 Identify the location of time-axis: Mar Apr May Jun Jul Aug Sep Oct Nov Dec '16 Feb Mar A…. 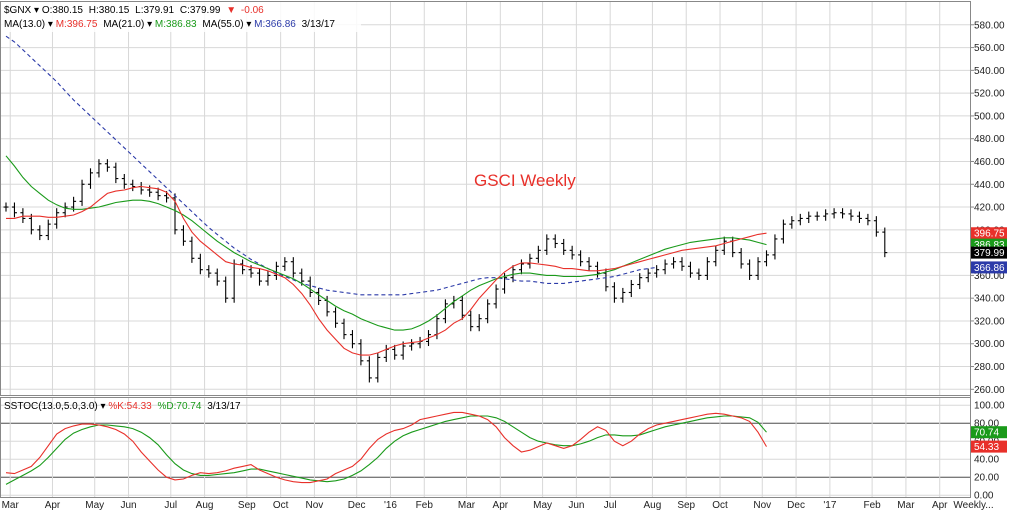
(498, 505).